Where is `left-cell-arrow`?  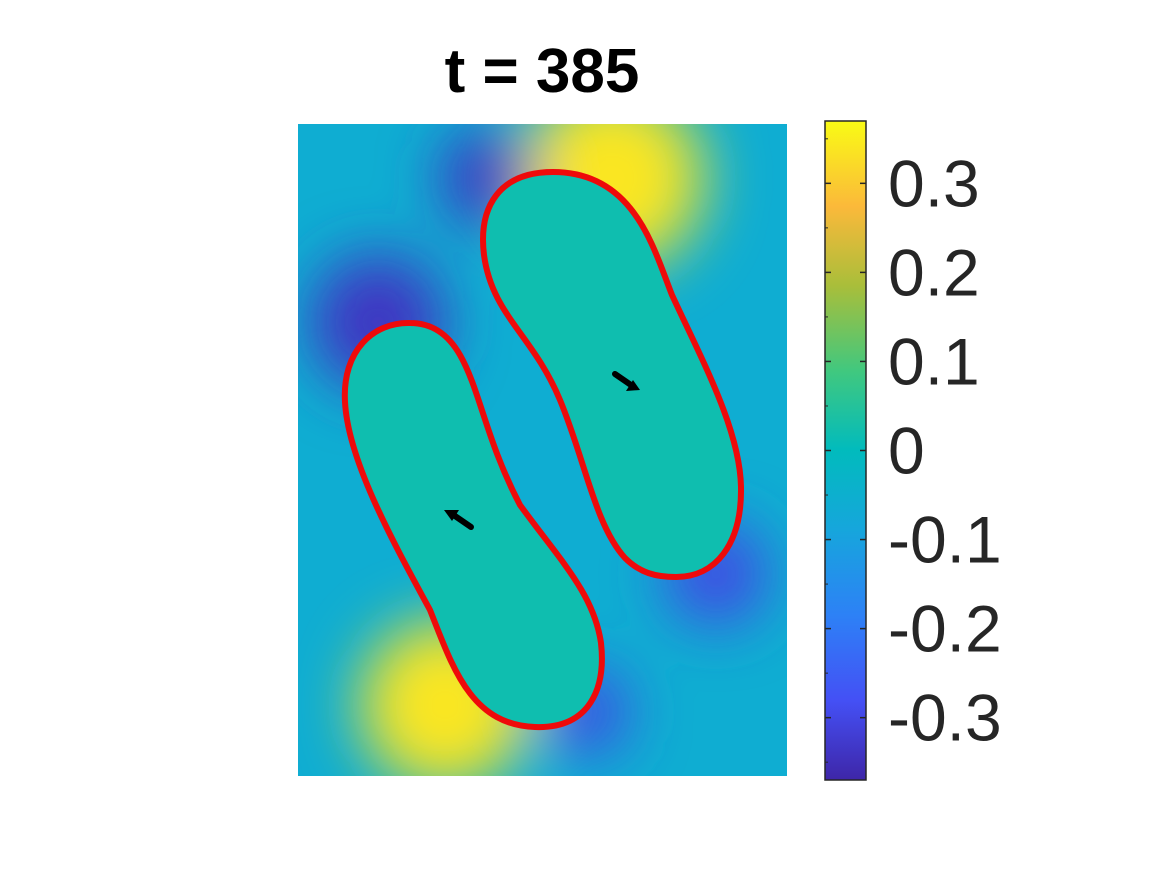 left-cell-arrow is located at coordinates (459, 520).